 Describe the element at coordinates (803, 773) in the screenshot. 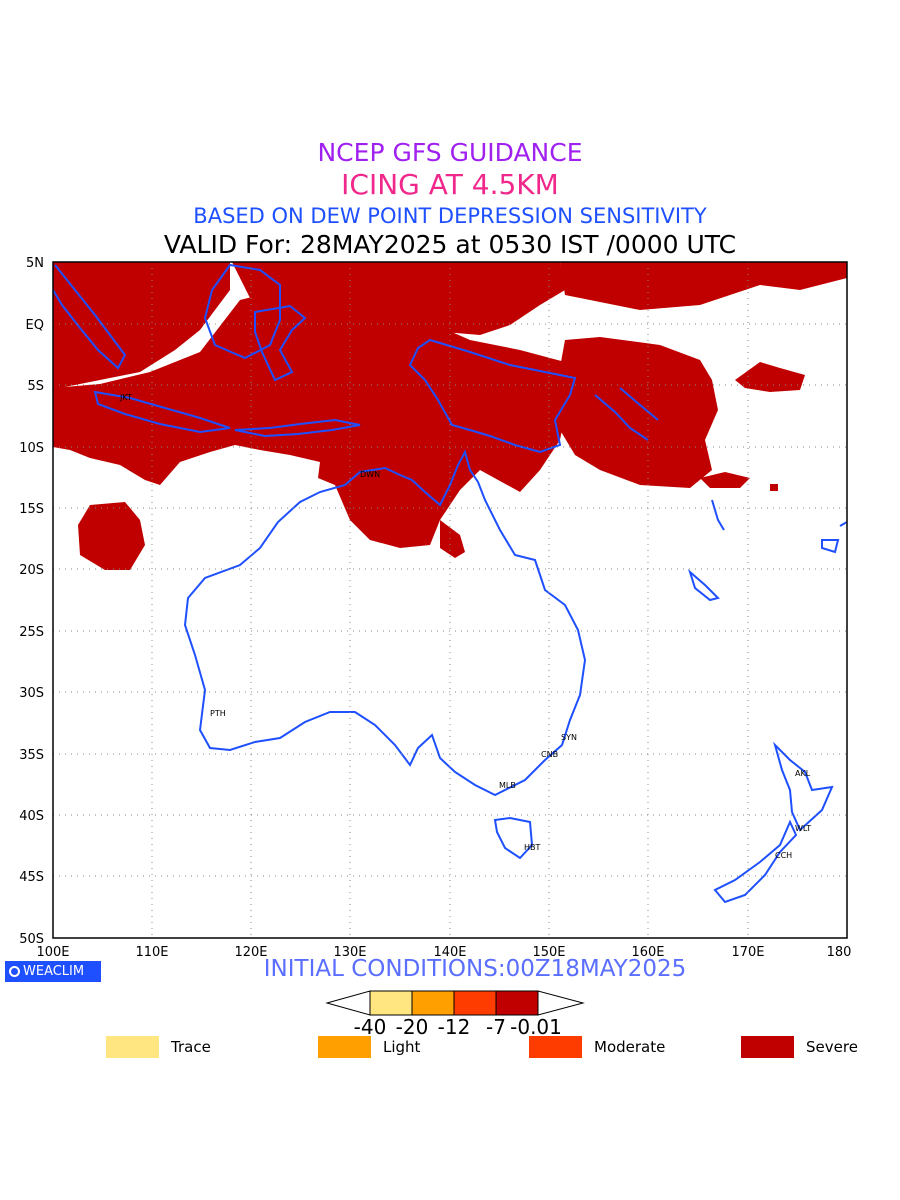

I see `city-label-akl: AKL` at that location.